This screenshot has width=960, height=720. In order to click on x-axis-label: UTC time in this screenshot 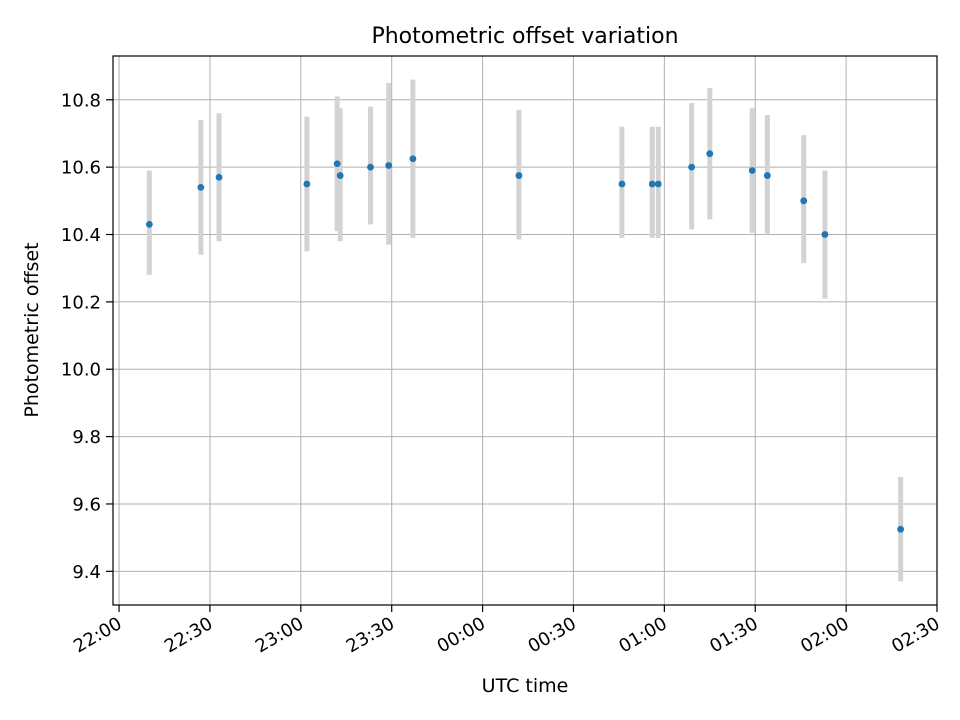, I will do `click(525, 686)`.